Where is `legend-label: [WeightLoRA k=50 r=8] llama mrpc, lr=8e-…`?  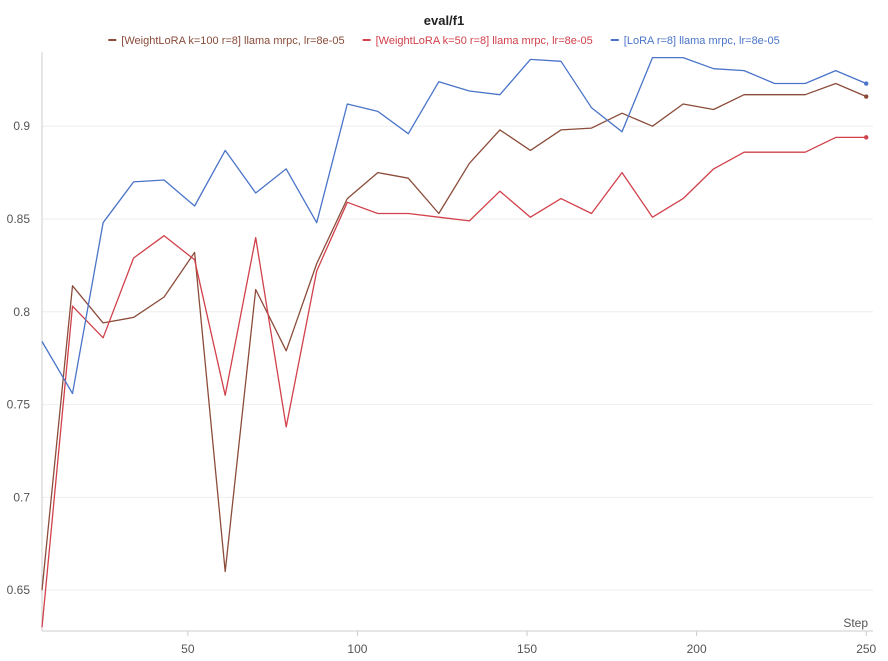
legend-label: [WeightLoRA k=50 r=8] llama mrpc, lr=8e-… is located at coordinates (484, 41).